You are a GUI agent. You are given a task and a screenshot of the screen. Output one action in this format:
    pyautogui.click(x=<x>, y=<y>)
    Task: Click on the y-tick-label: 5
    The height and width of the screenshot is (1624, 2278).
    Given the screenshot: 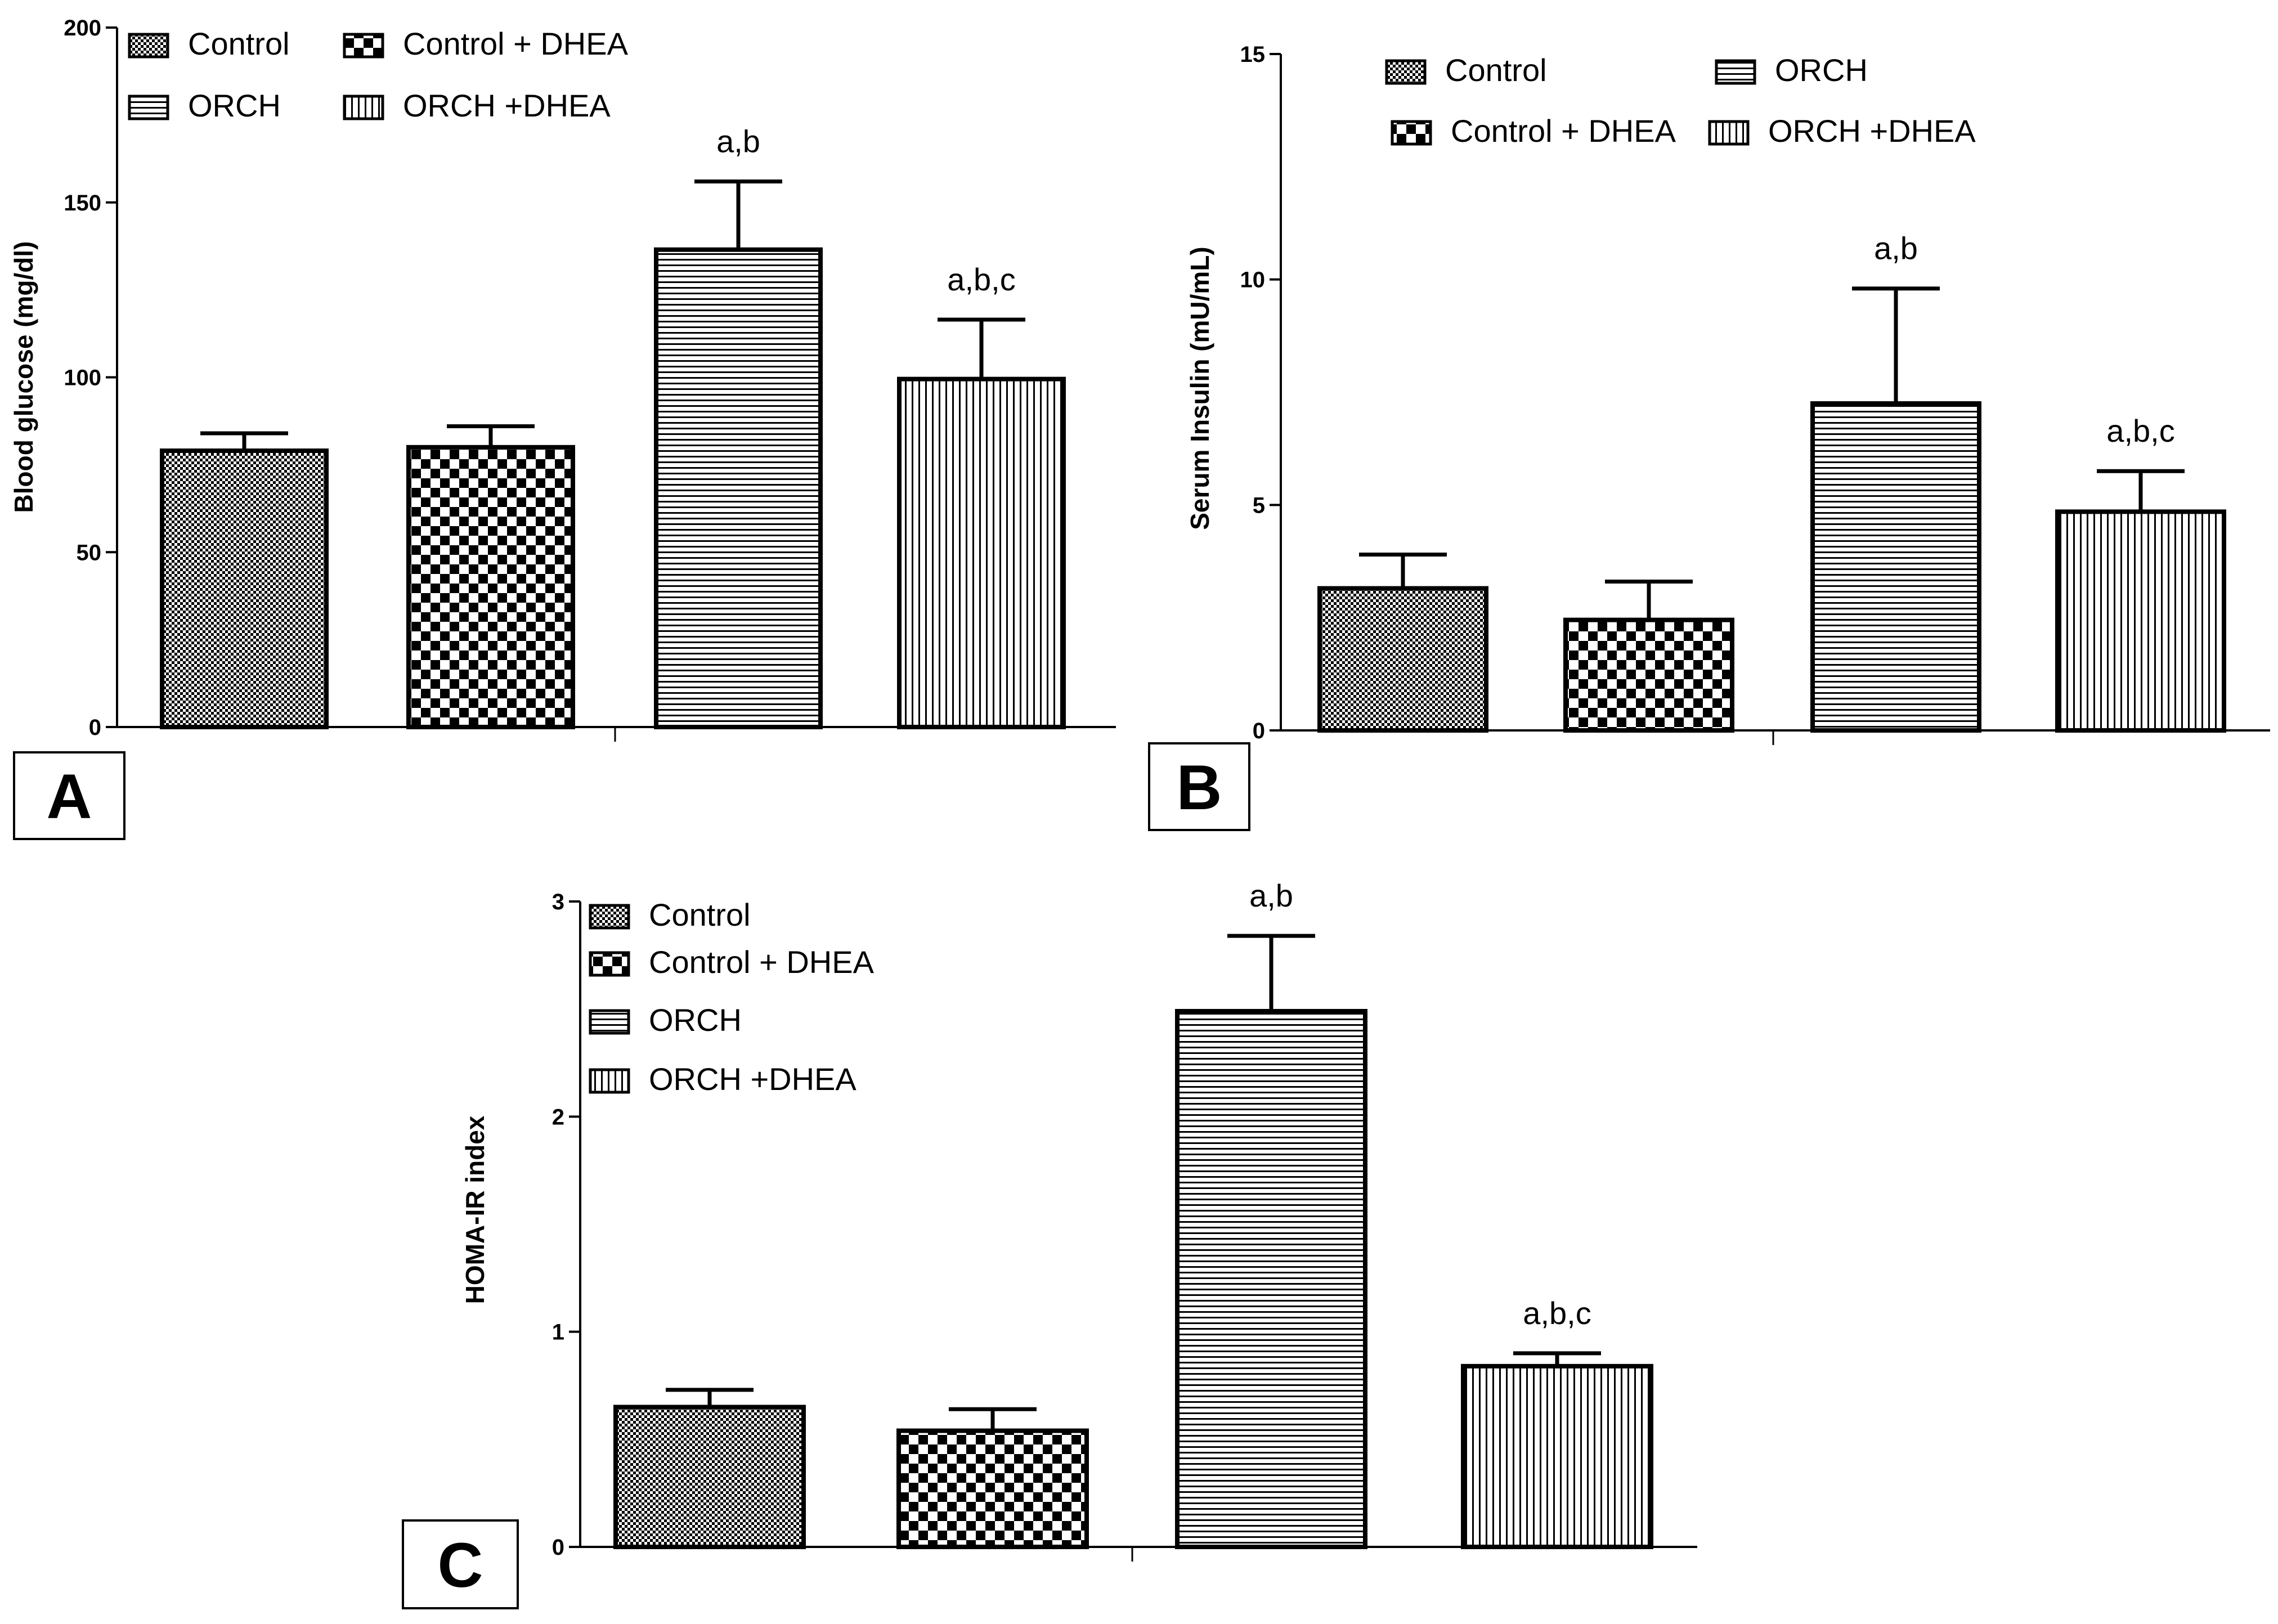 What is the action you would take?
    pyautogui.click(x=1259, y=505)
    